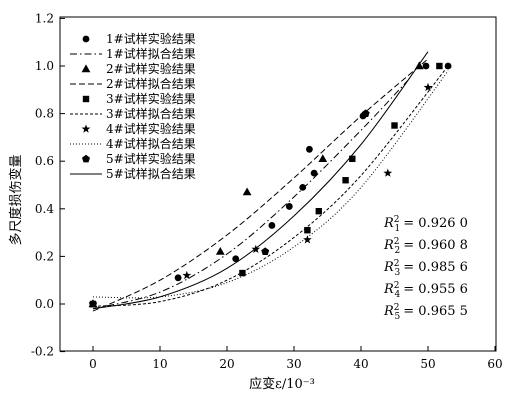 This screenshot has width=524, height=402. What do you see at coordinates (151, 143) in the screenshot?
I see `legend-label-series-4-fit: 4#试样拟合结果` at bounding box center [151, 143].